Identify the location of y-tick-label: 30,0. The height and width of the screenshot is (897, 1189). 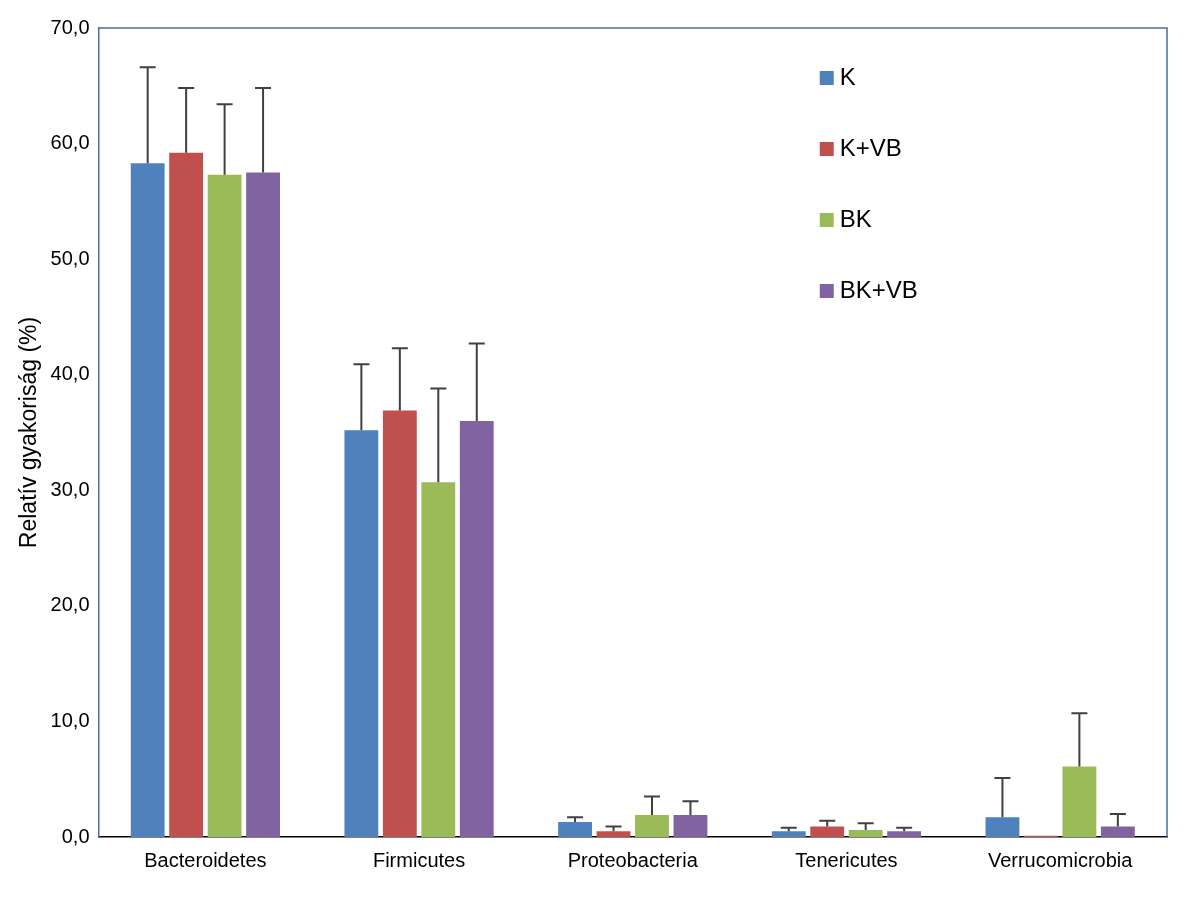
(70, 488).